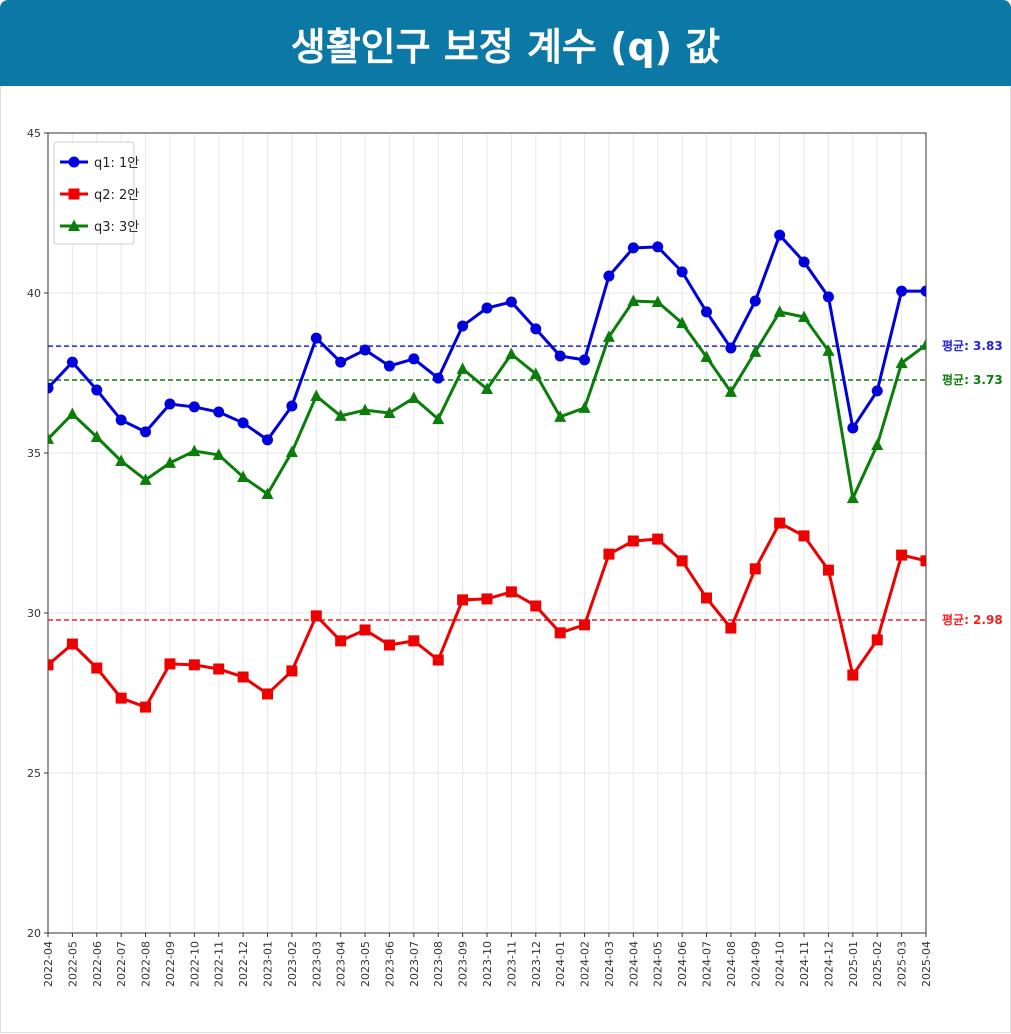 The width and height of the screenshot is (1011, 1034). What do you see at coordinates (972, 346) in the screenshot?
I see `average-label: 평균: 3.83` at bounding box center [972, 346].